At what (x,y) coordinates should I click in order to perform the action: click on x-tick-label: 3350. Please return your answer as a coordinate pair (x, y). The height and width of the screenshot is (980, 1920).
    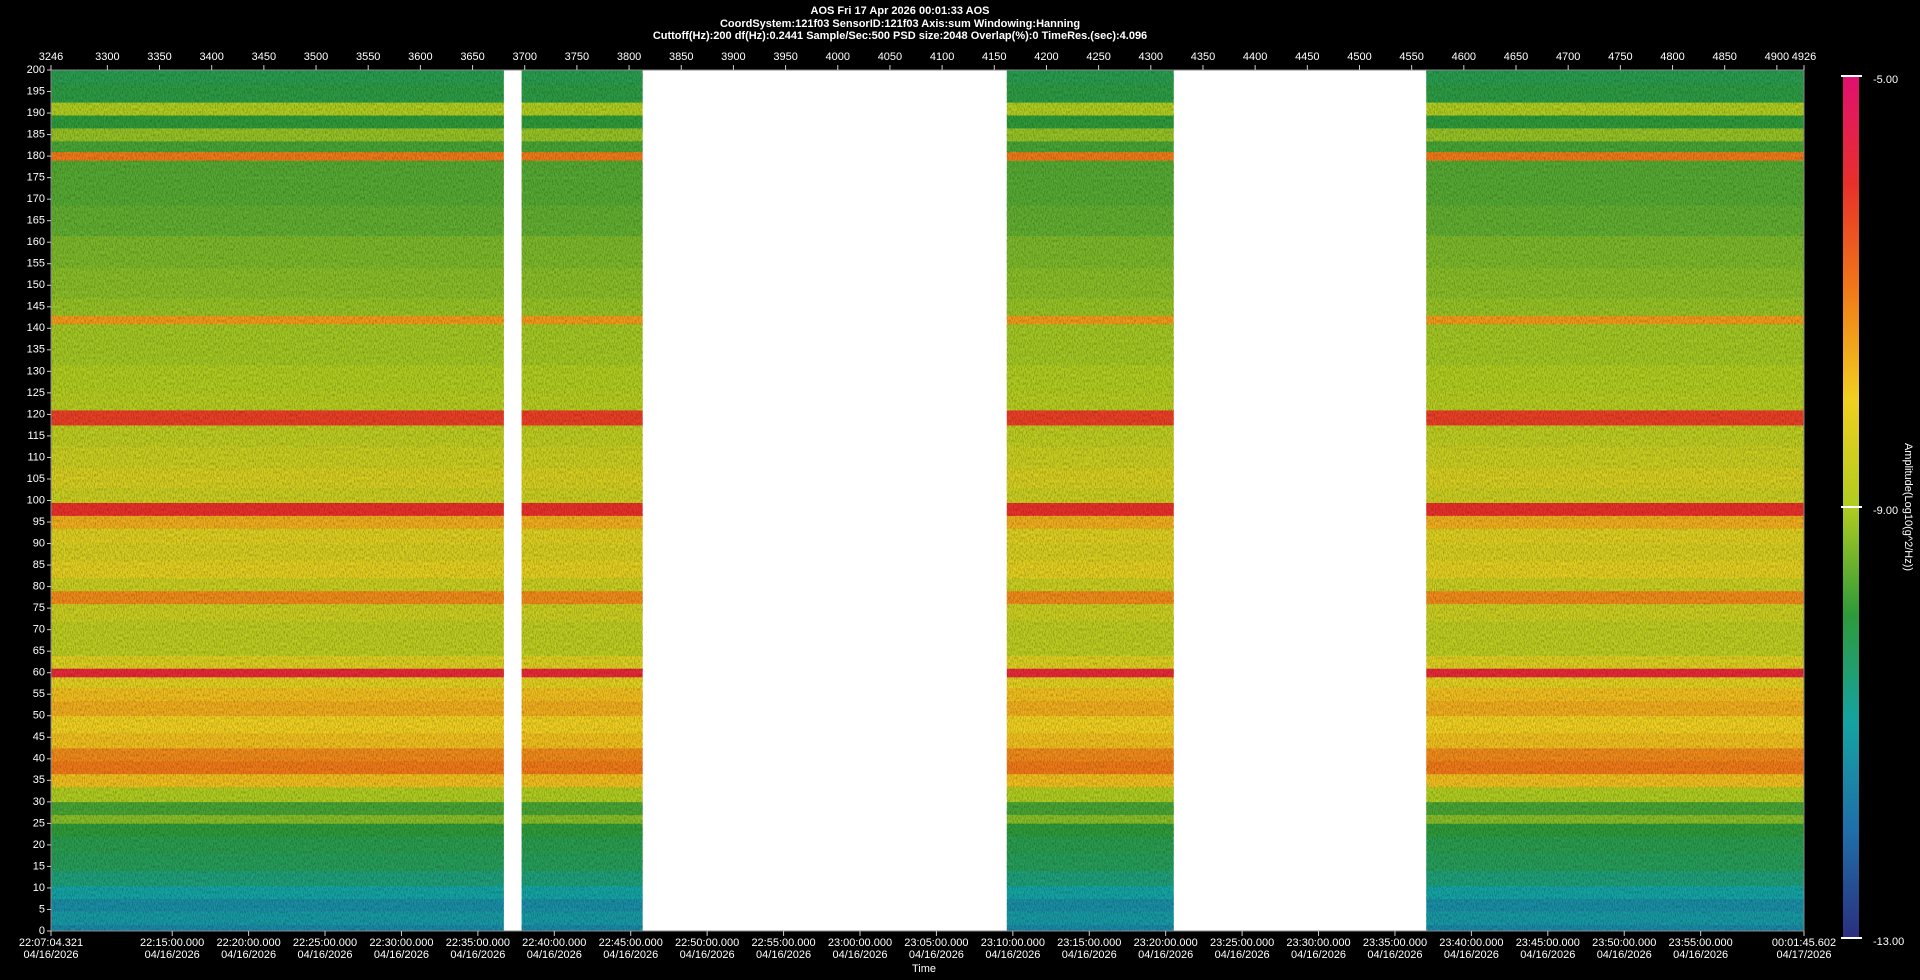
    Looking at the image, I should click on (159, 57).